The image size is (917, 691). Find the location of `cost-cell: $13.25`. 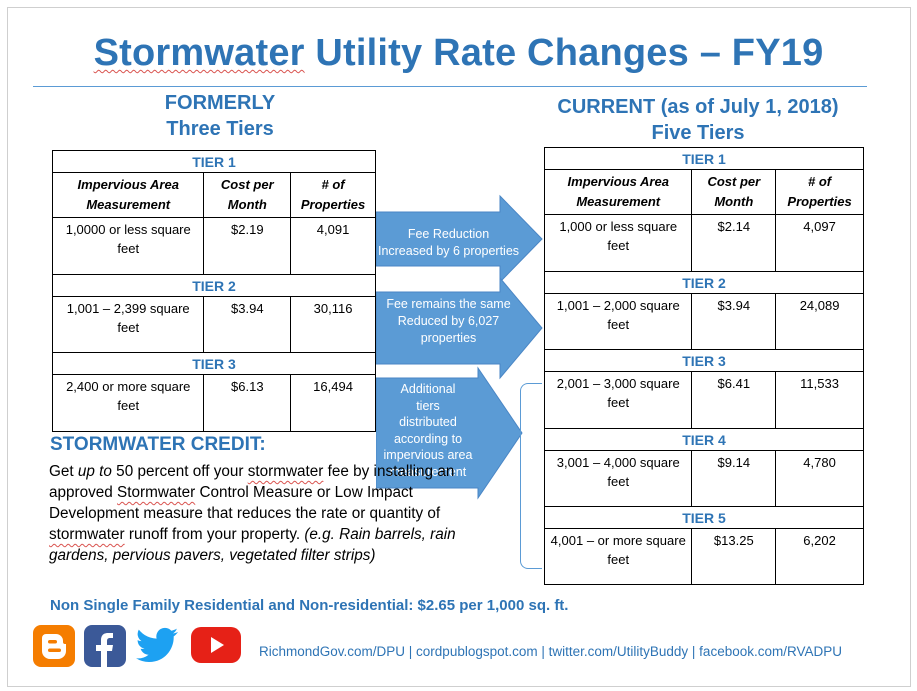

cost-cell: $13.25 is located at coordinates (734, 556).